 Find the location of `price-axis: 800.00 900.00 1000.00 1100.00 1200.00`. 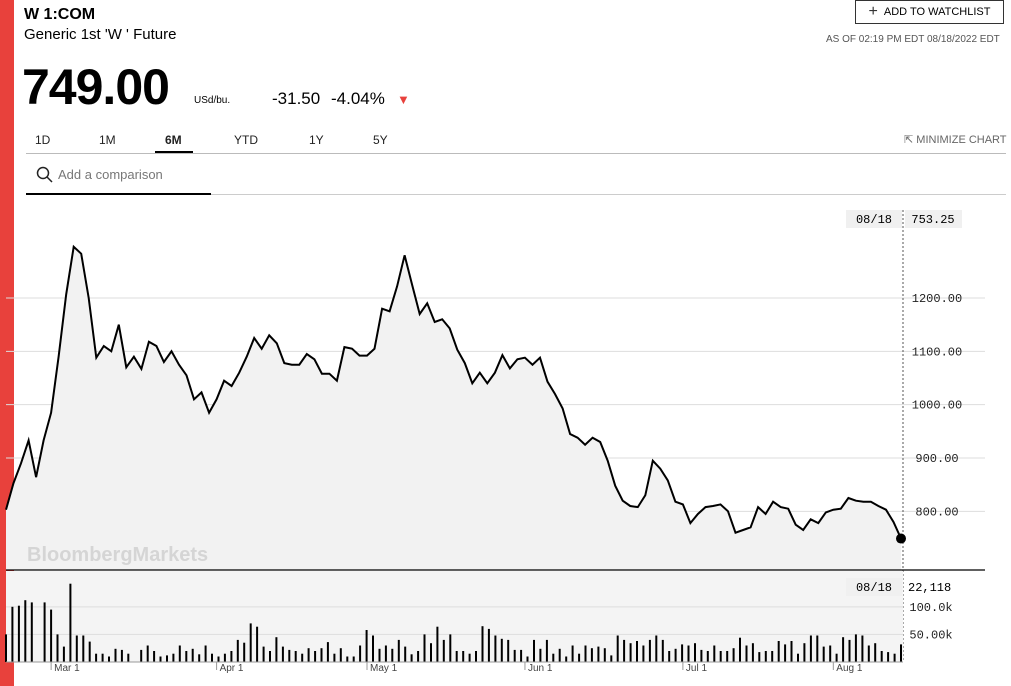

price-axis: 800.00 900.00 1000.00 1100.00 1200.00 is located at coordinates (937, 405).